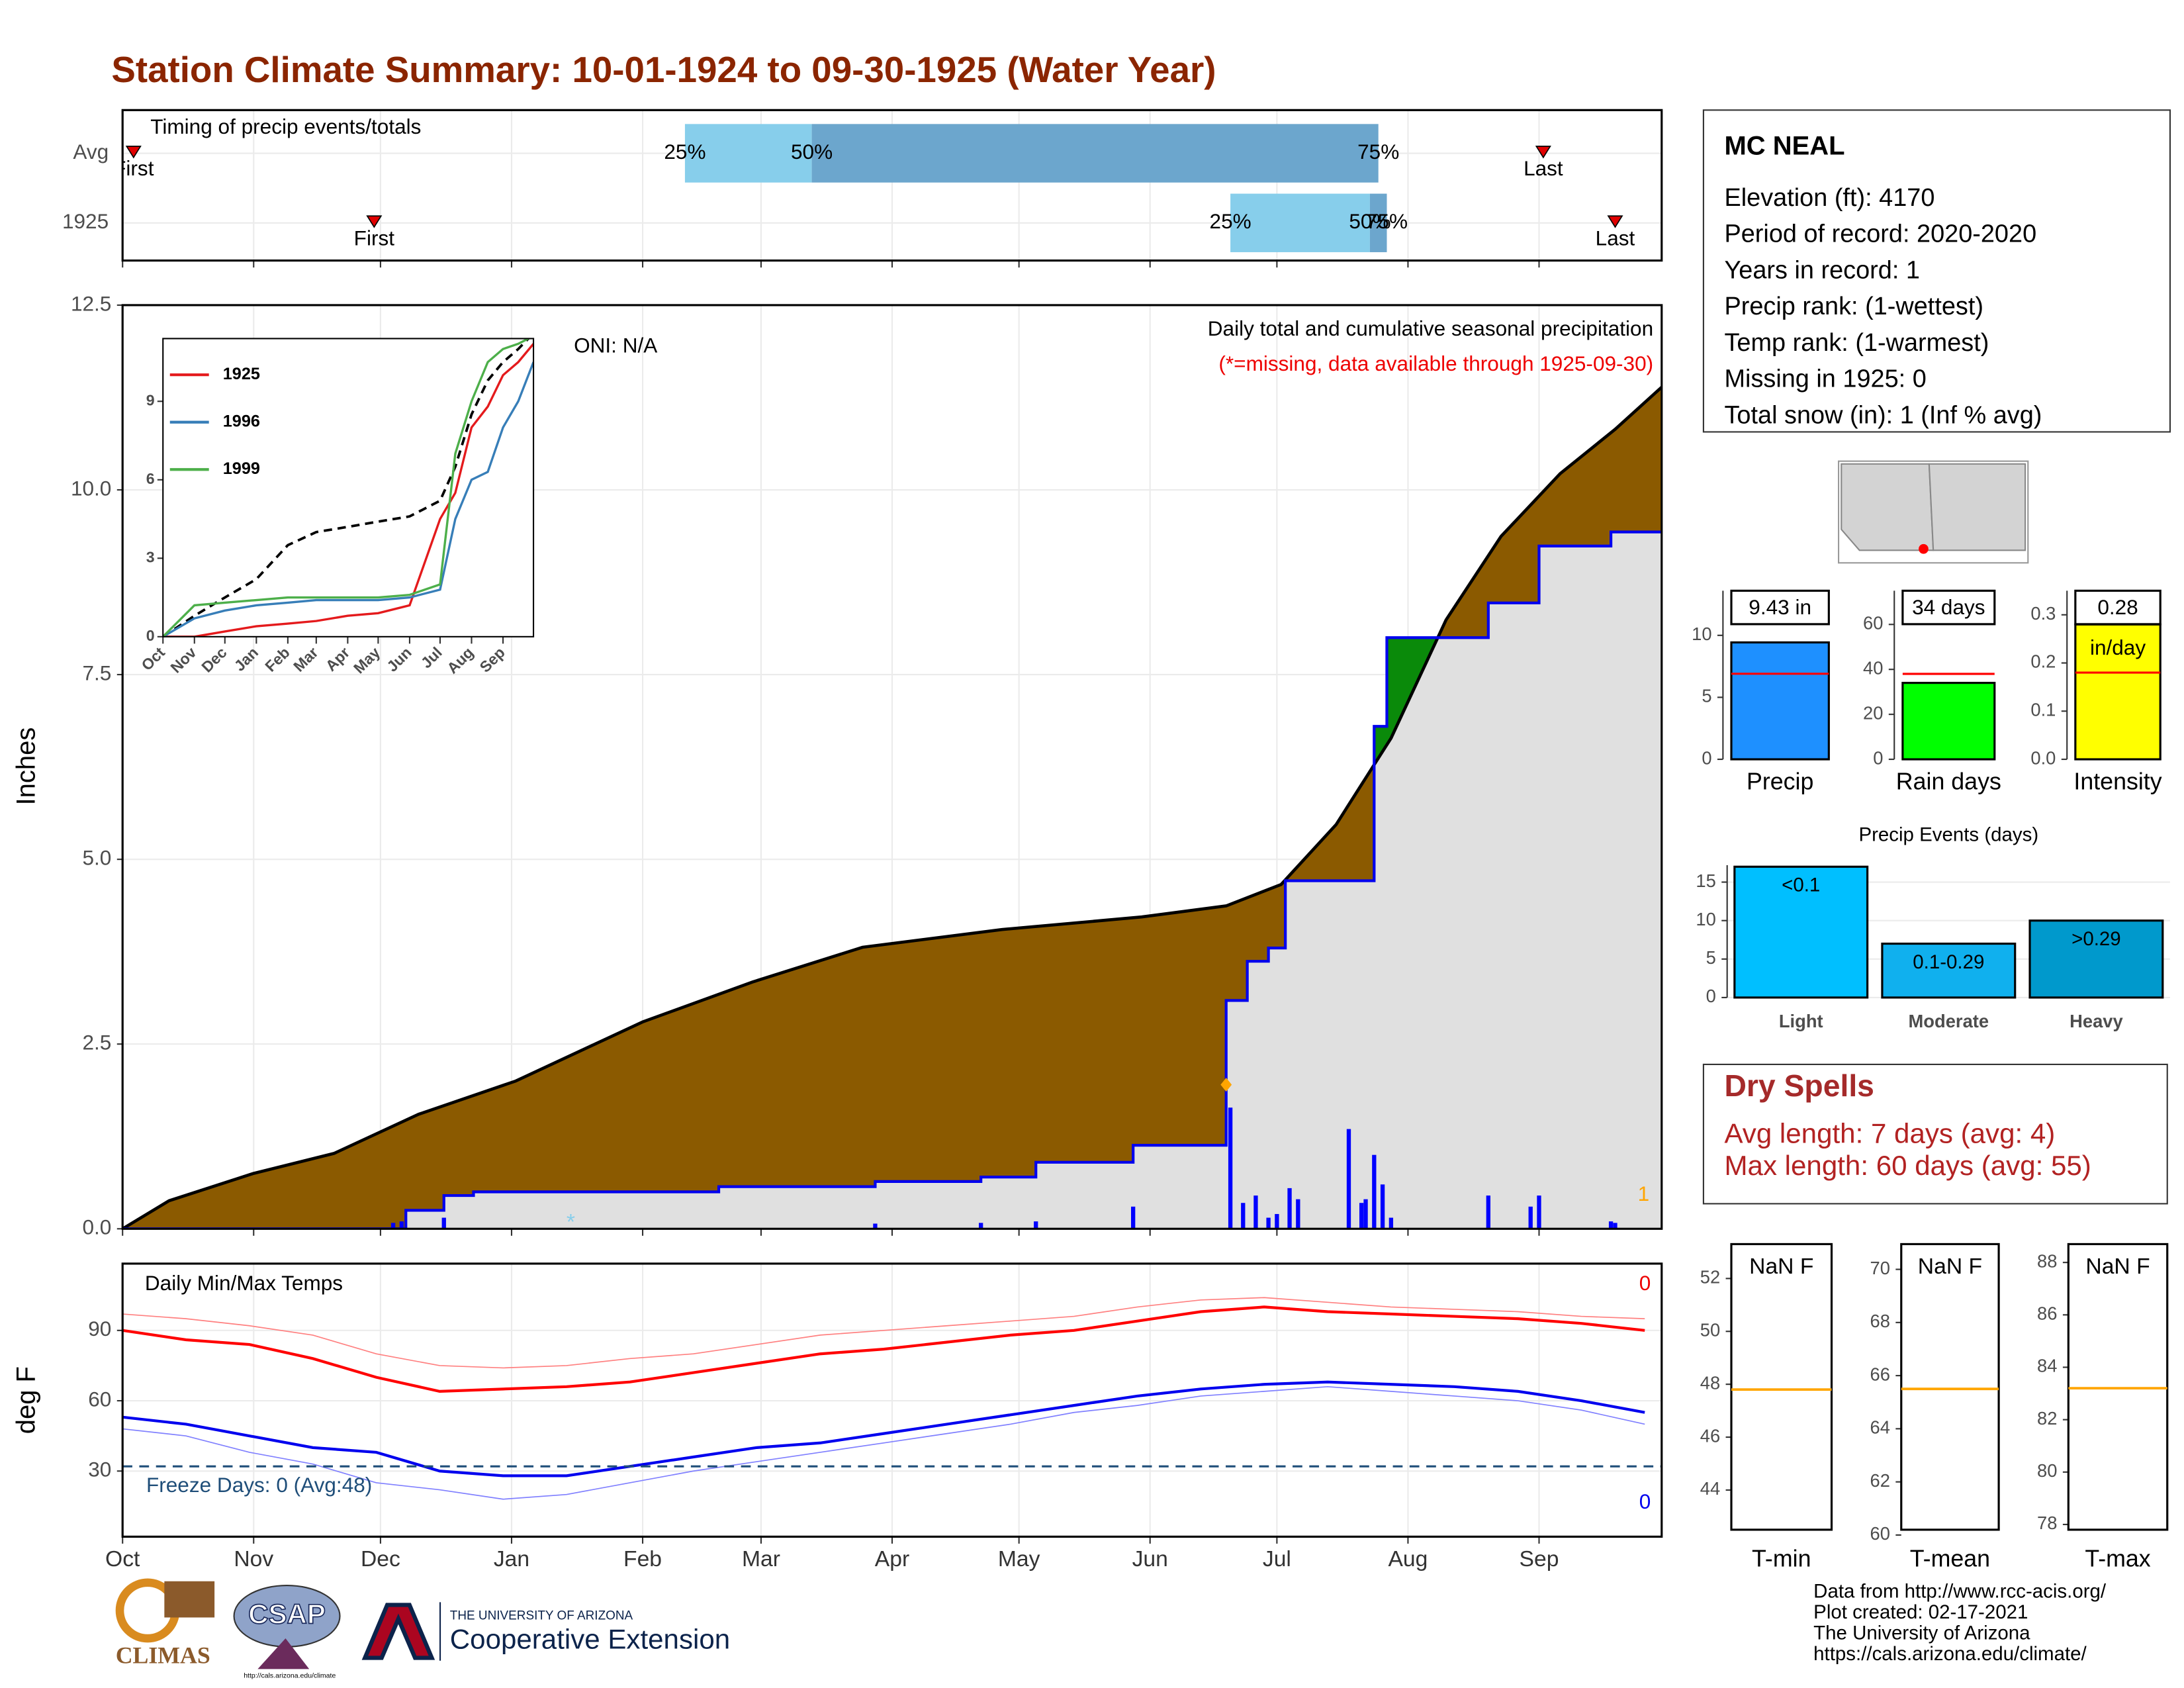 The height and width of the screenshot is (1688, 2184). I want to click on station-line: Elevation (ft): 4170, so click(1829, 198).